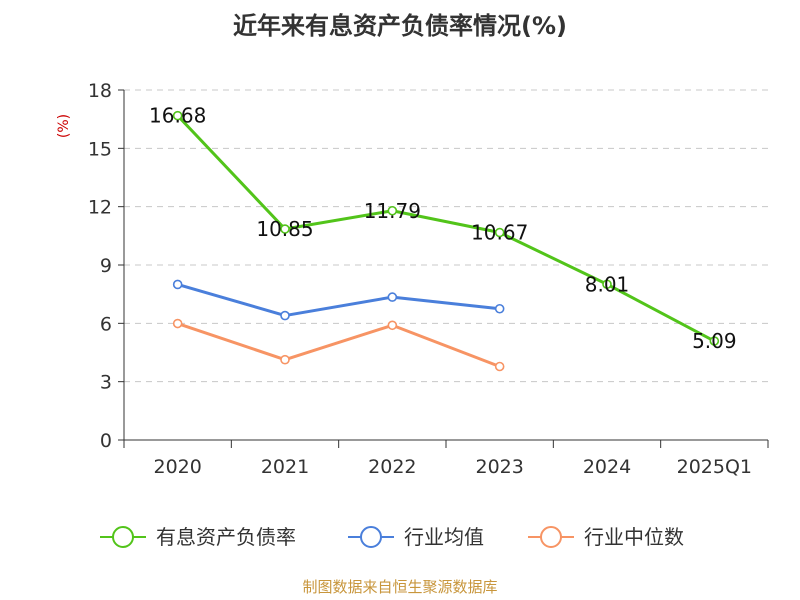  Describe the element at coordinates (634, 537) in the screenshot. I see `legend-label: 行业中位数` at that location.